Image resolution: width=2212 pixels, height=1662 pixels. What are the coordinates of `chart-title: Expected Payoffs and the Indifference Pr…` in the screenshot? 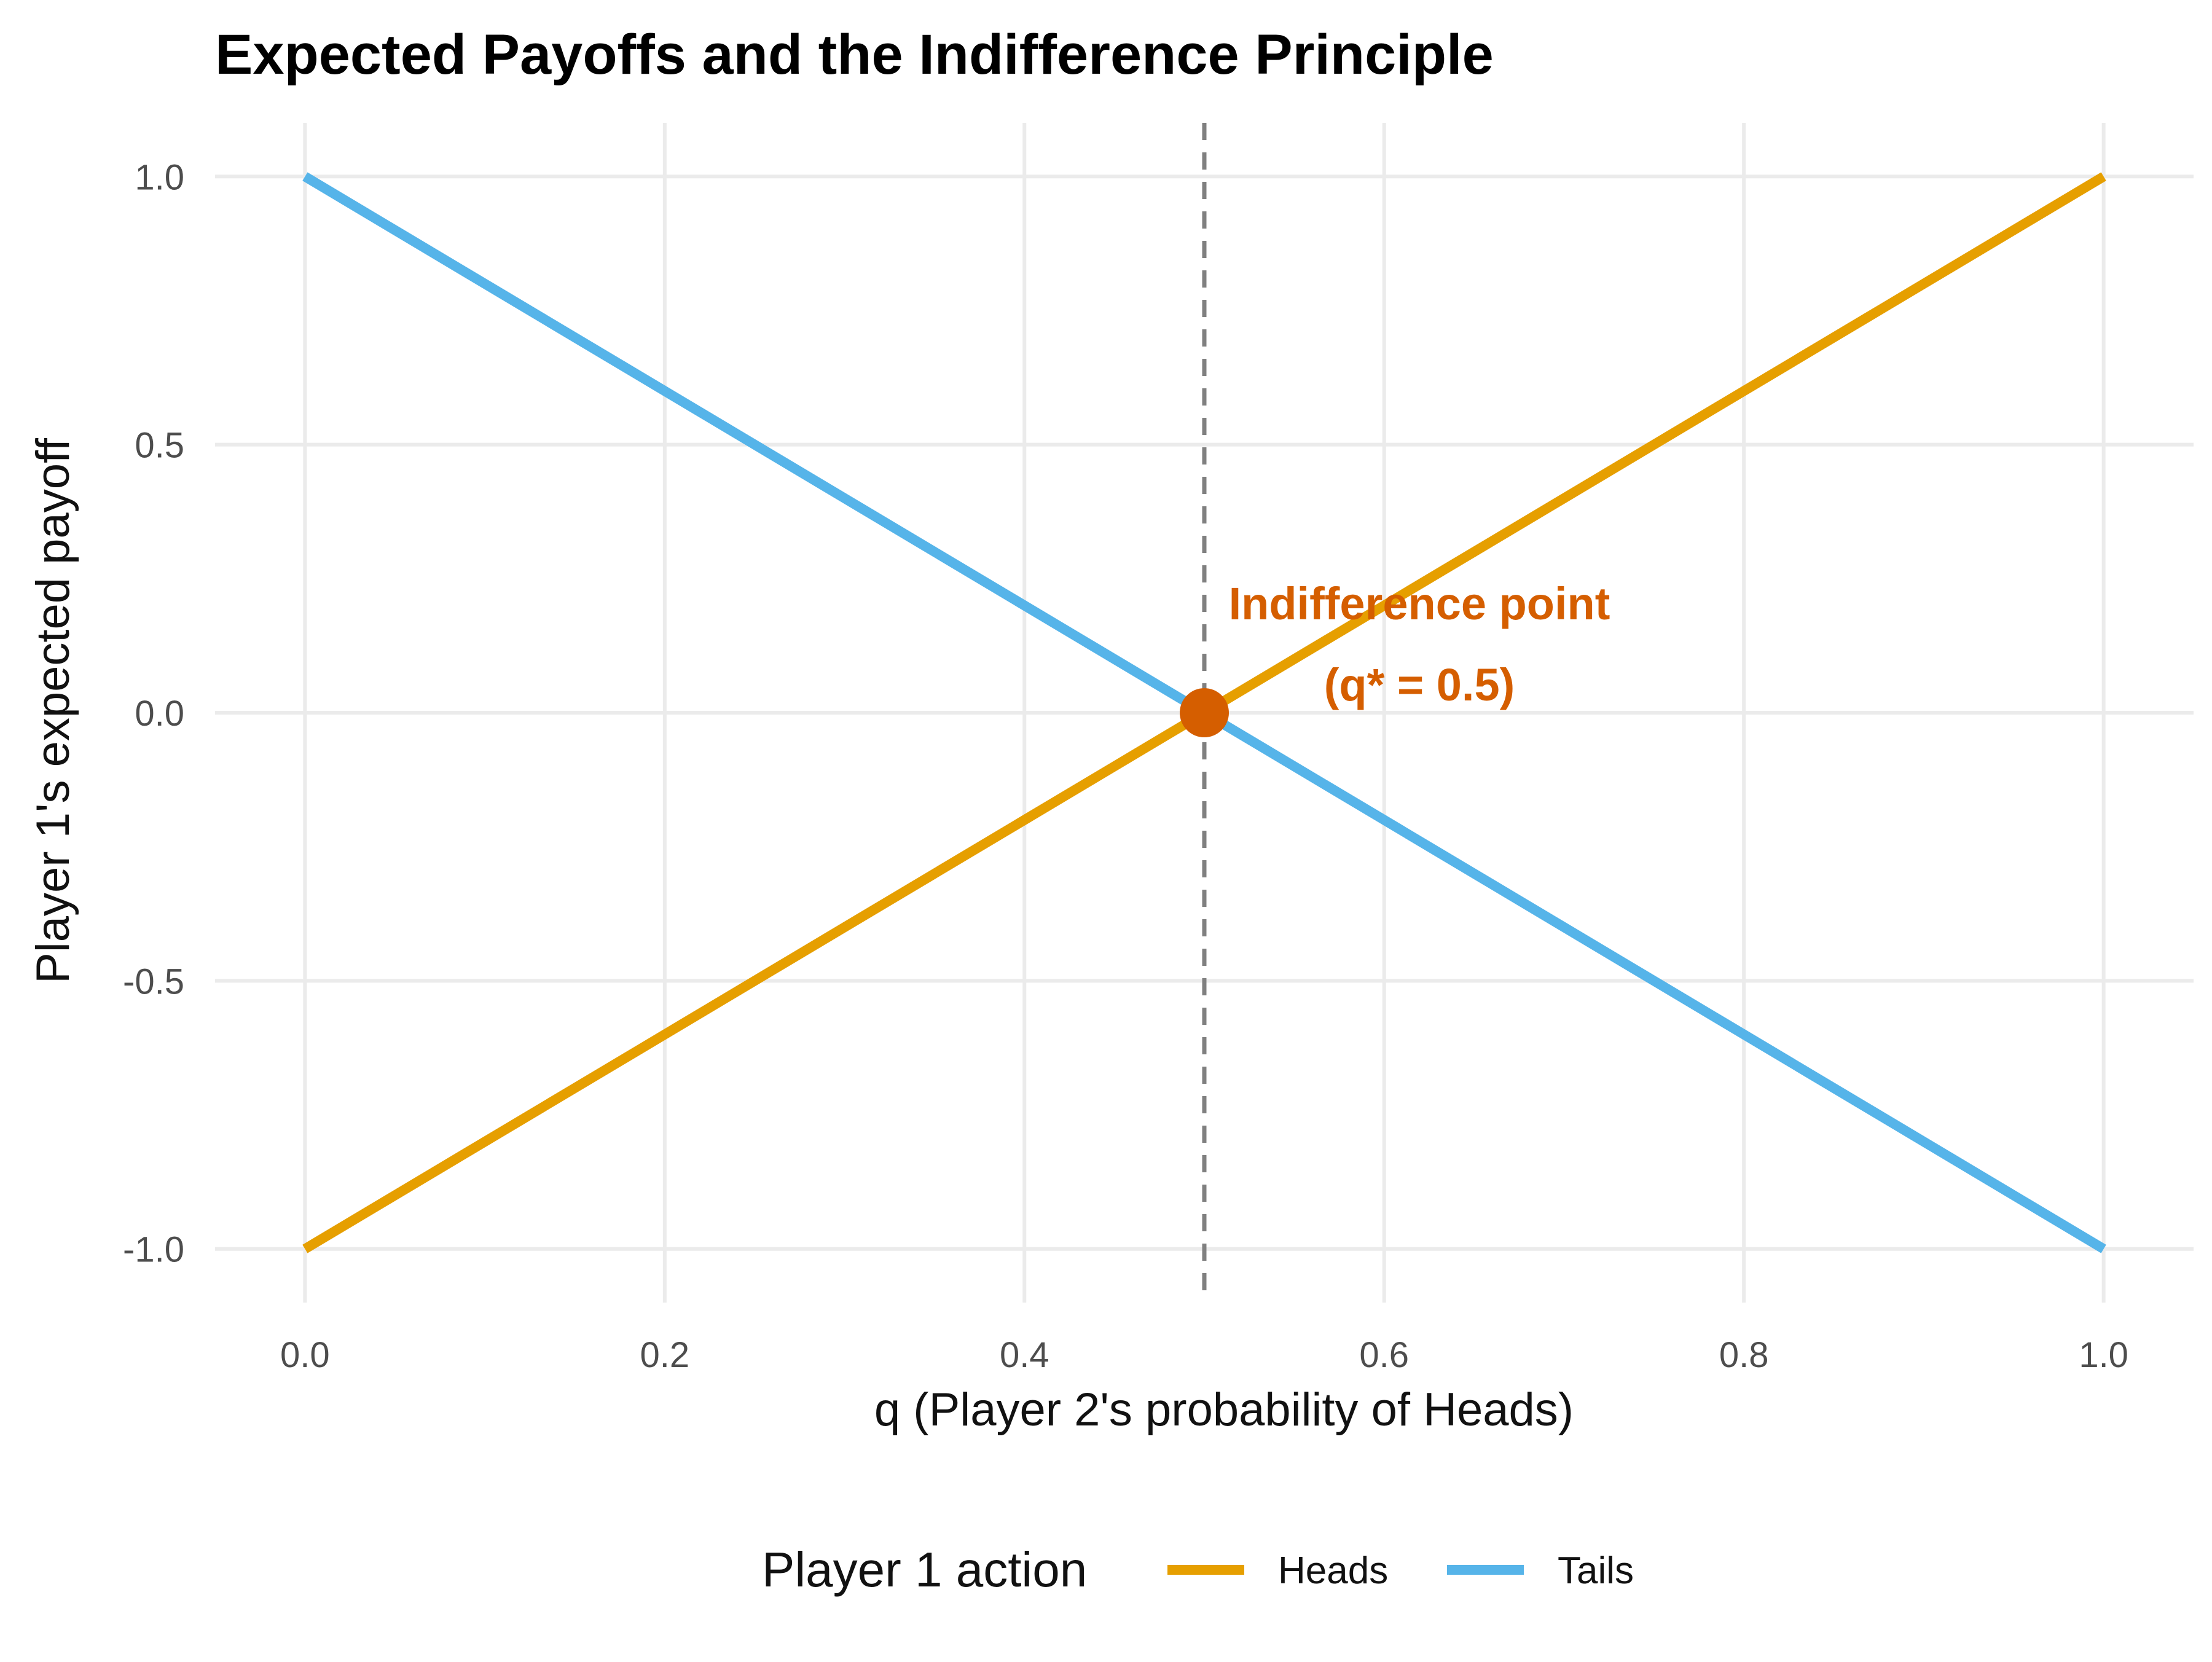 It's located at (854, 54).